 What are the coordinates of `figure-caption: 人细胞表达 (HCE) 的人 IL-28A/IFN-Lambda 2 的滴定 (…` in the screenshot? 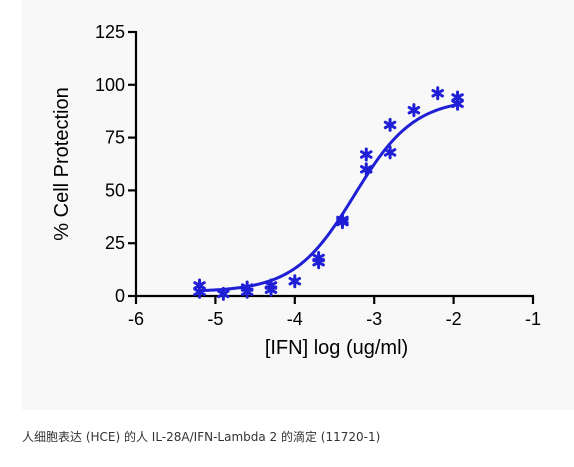 It's located at (201, 437).